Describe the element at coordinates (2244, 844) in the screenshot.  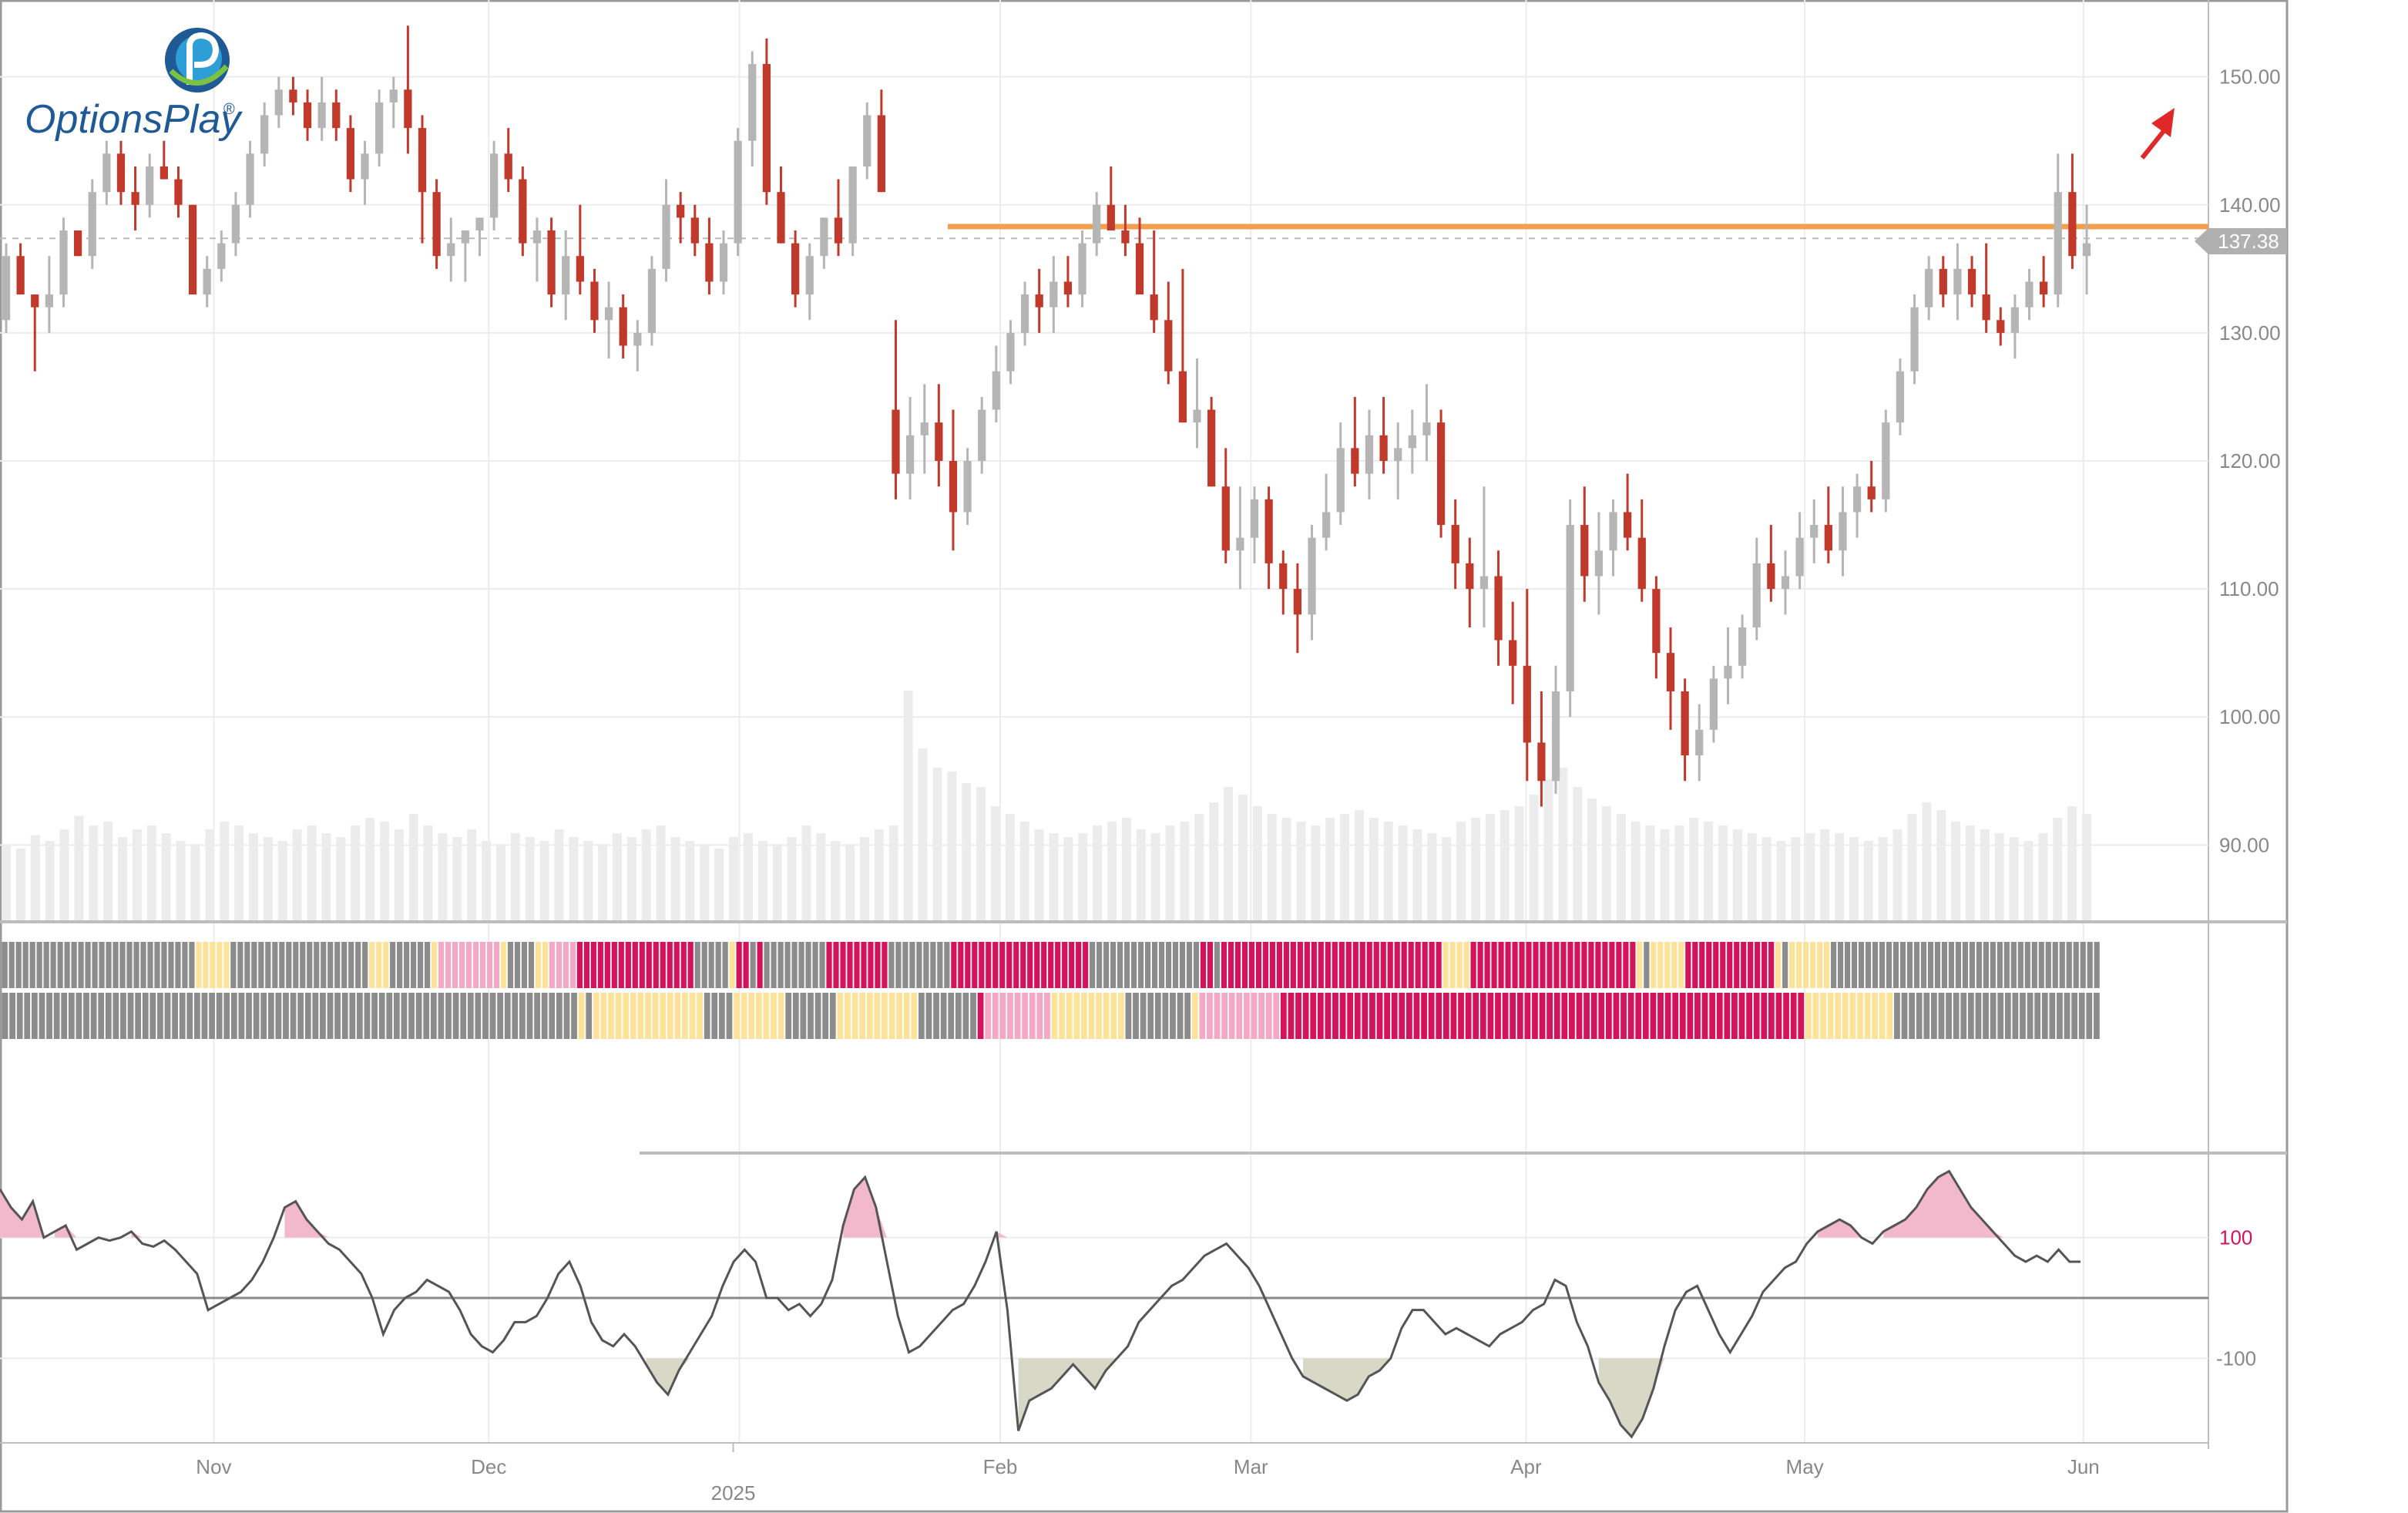
I see `price-tick-label: 90.00` at that location.